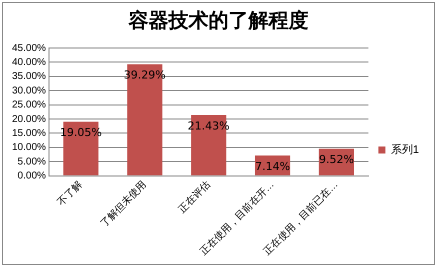  What do you see at coordinates (29, 105) in the screenshot?
I see `y-tick-label: 25.00%` at bounding box center [29, 105].